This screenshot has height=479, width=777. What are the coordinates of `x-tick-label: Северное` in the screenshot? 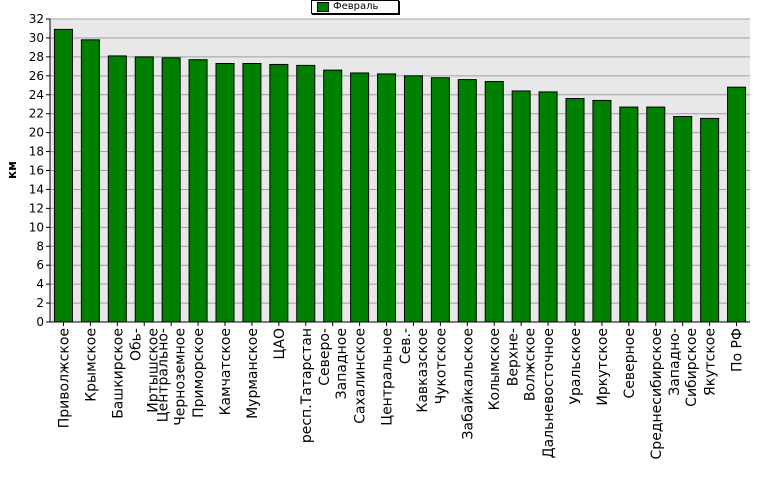 It's located at (630, 363).